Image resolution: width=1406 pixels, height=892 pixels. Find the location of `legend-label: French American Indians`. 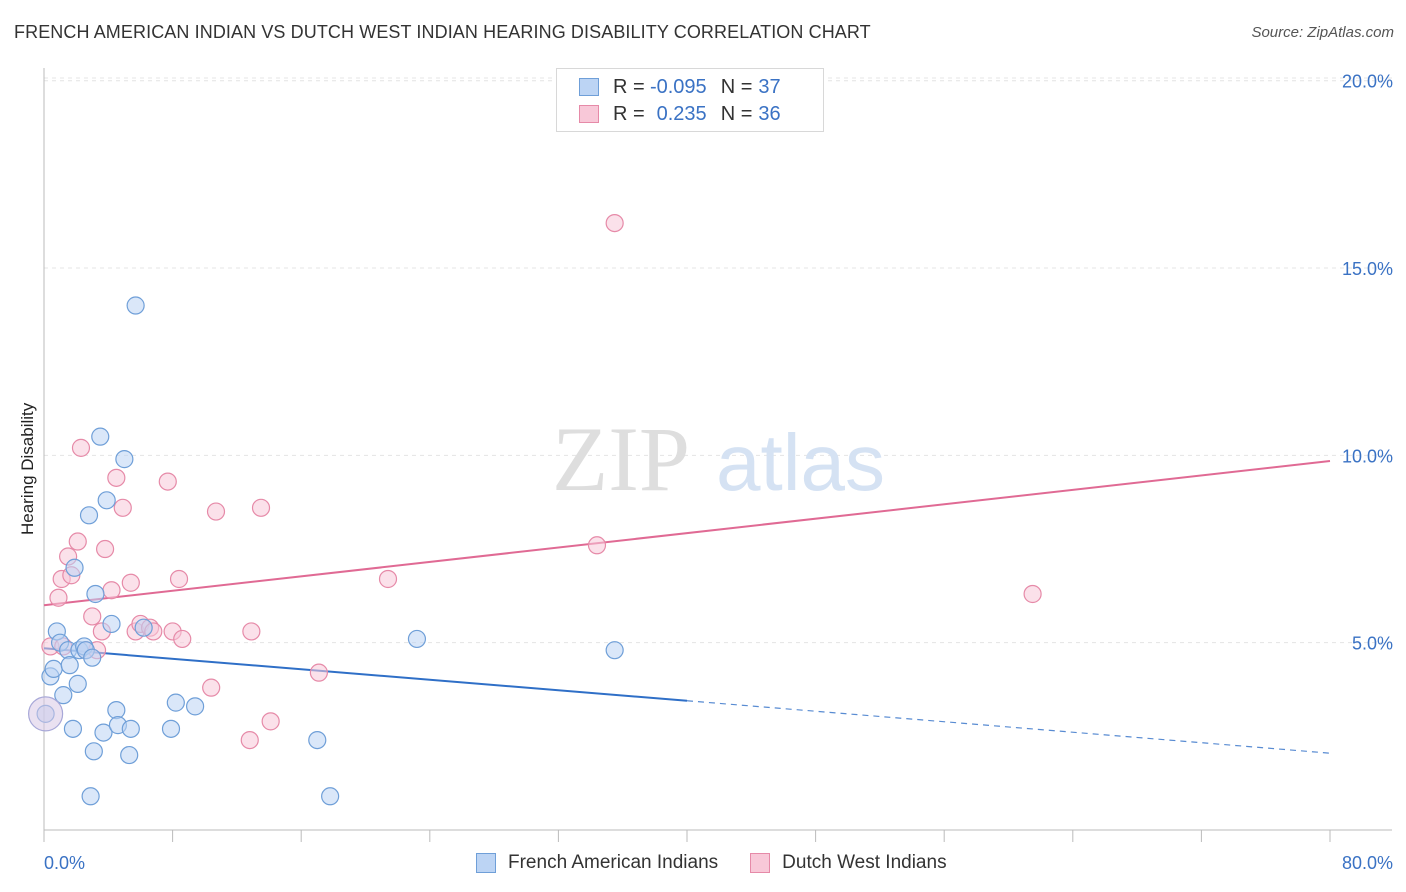

legend-label: French American Indians is located at coordinates (613, 862).